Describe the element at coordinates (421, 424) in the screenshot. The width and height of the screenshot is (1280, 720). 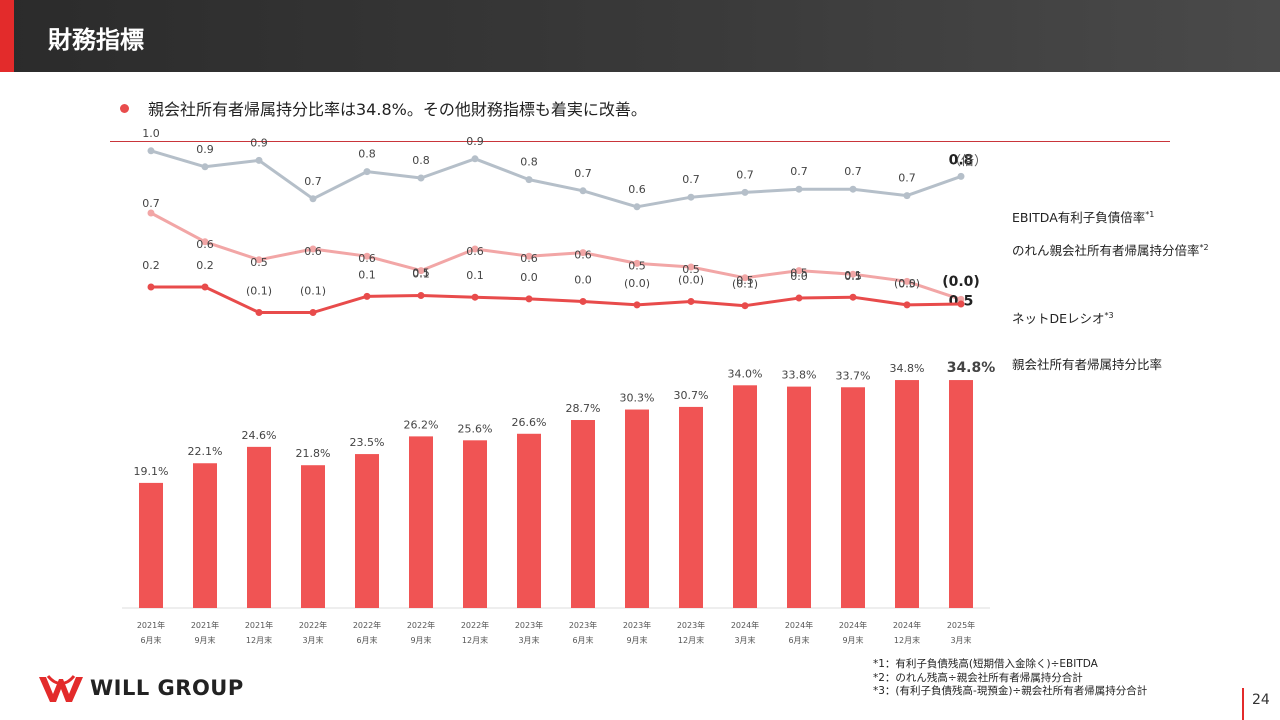
I see `bar-data-label: 26.2%` at that location.